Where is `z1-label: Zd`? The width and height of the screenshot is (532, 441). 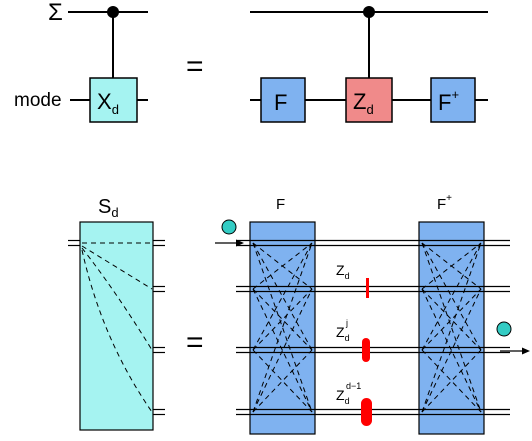 z1-label: Zd is located at coordinates (343, 271).